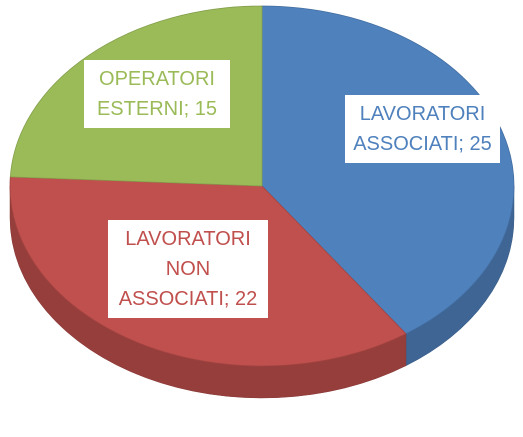  What do you see at coordinates (422, 129) in the screenshot?
I see `data-label: LAVORATORI ASSOCIATI; 25` at bounding box center [422, 129].